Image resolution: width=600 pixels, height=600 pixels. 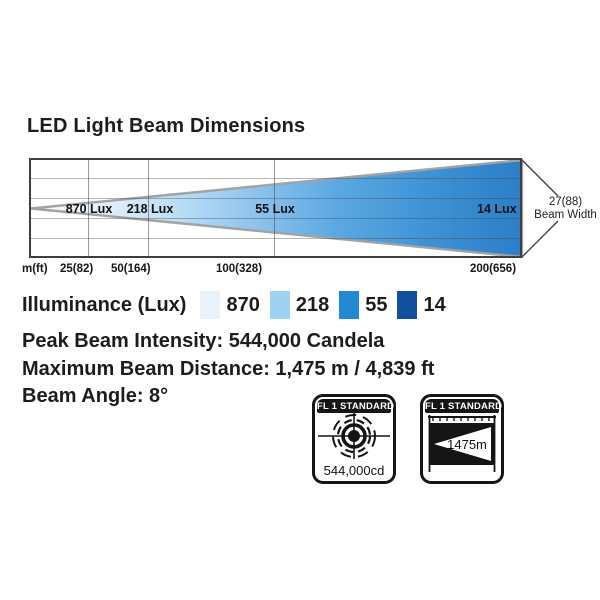 I want to click on beam-cone-chart, so click(x=294, y=208).